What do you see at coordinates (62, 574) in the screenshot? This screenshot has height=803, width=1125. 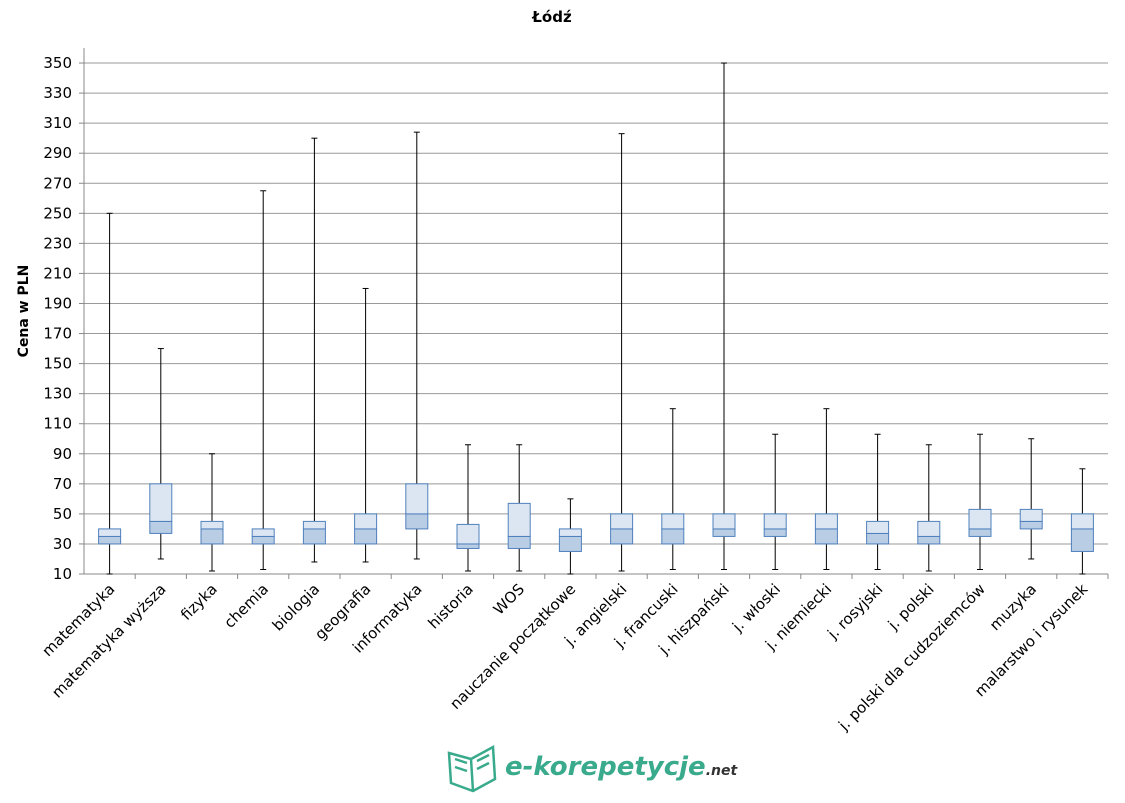 I see `y-tick-label: 10` at bounding box center [62, 574].